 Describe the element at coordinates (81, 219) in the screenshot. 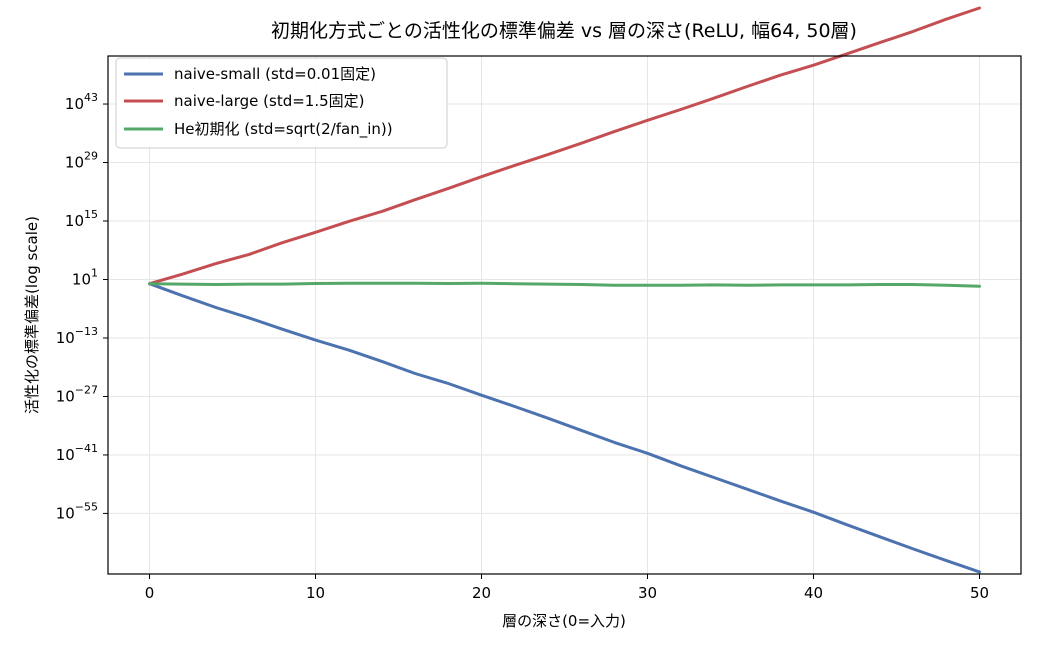

I see `y-tick-label: 1015` at that location.